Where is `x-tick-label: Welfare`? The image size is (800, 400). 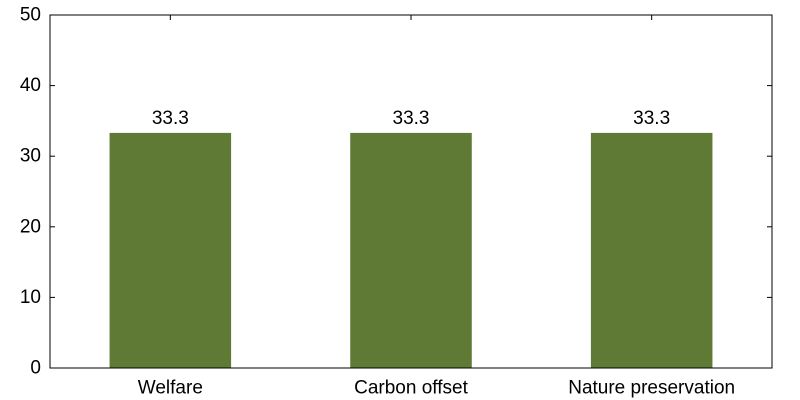
x-tick-label: Welfare is located at coordinates (170, 388).